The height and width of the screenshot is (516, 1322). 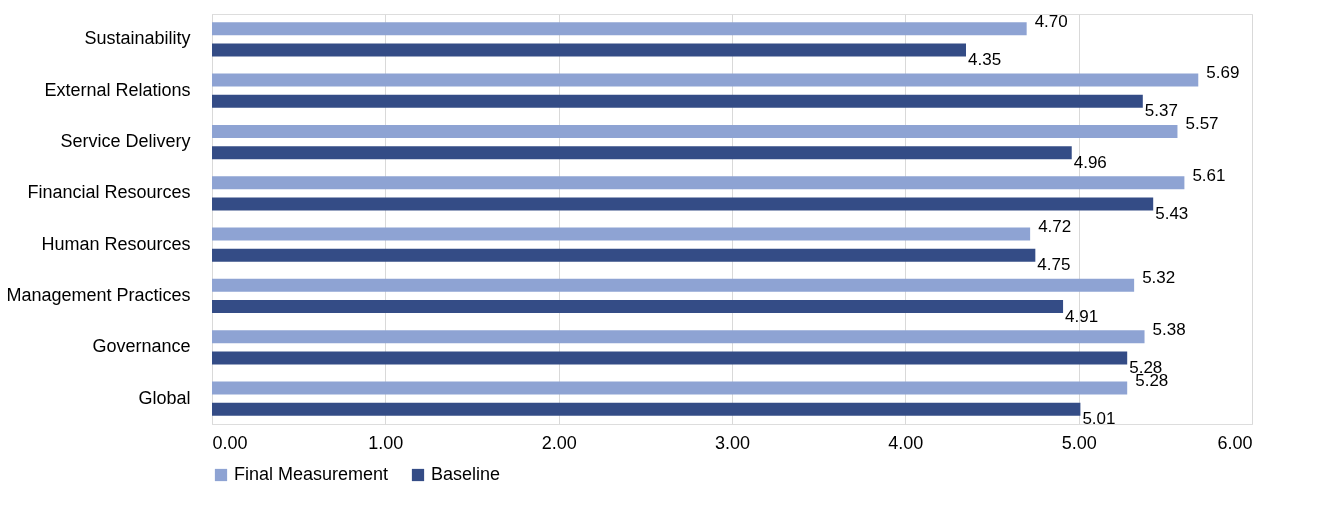 What do you see at coordinates (1172, 213) in the screenshot?
I see `data-label: 5.43` at bounding box center [1172, 213].